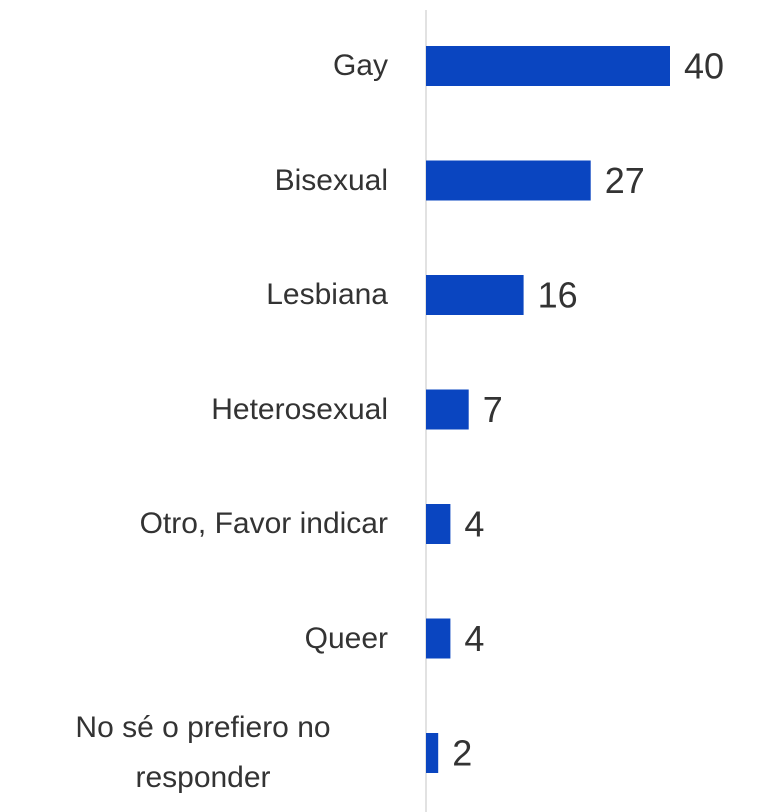  I want to click on category-label: Queer, so click(346, 638).